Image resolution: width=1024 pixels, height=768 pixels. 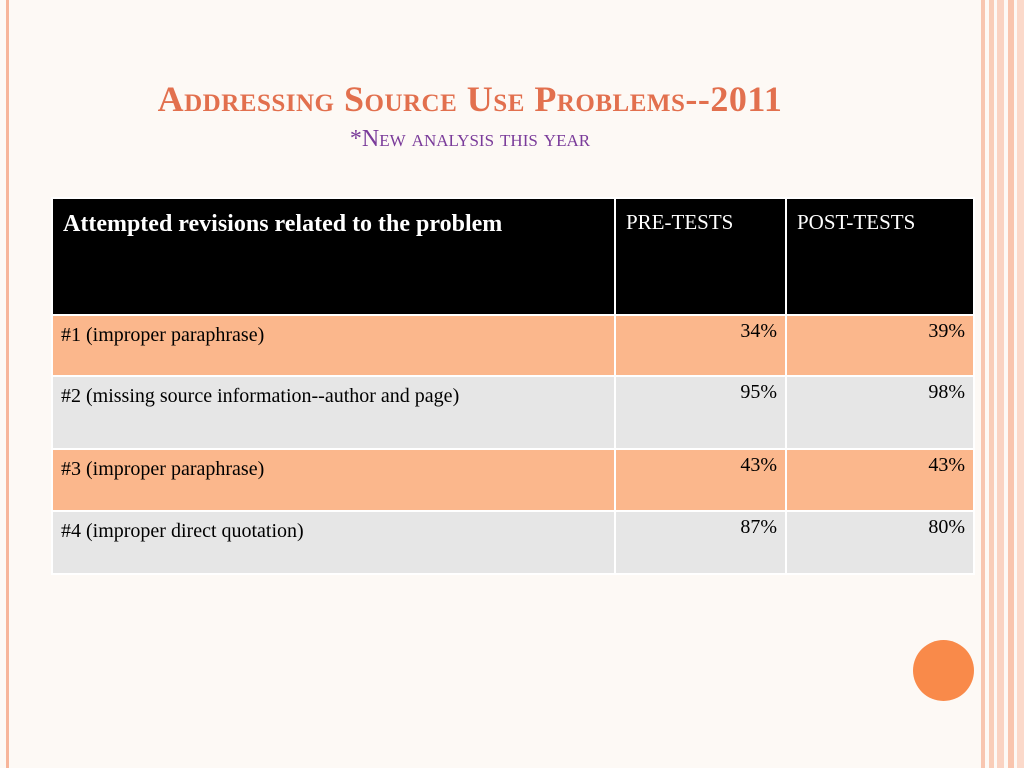 What do you see at coordinates (700, 542) in the screenshot?
I see `pre-test-value: 87%` at bounding box center [700, 542].